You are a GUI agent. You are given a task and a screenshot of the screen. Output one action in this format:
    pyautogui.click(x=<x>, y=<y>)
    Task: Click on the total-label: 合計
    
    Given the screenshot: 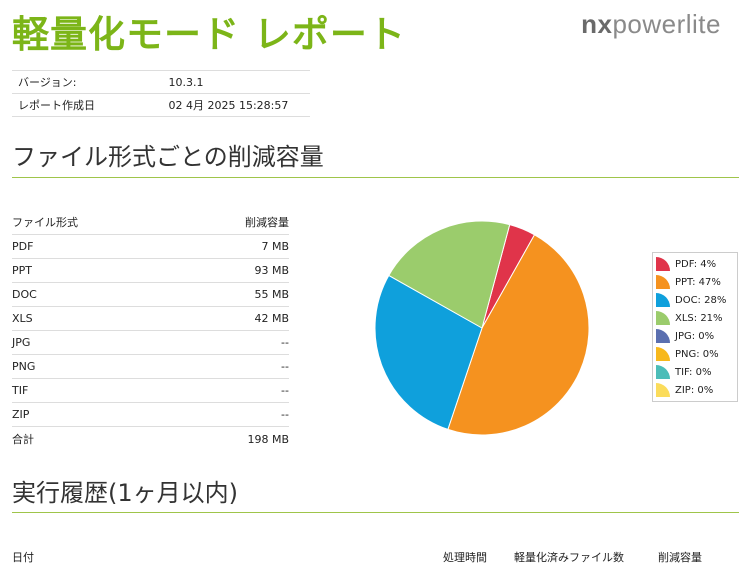 What is the action you would take?
    pyautogui.click(x=23, y=439)
    